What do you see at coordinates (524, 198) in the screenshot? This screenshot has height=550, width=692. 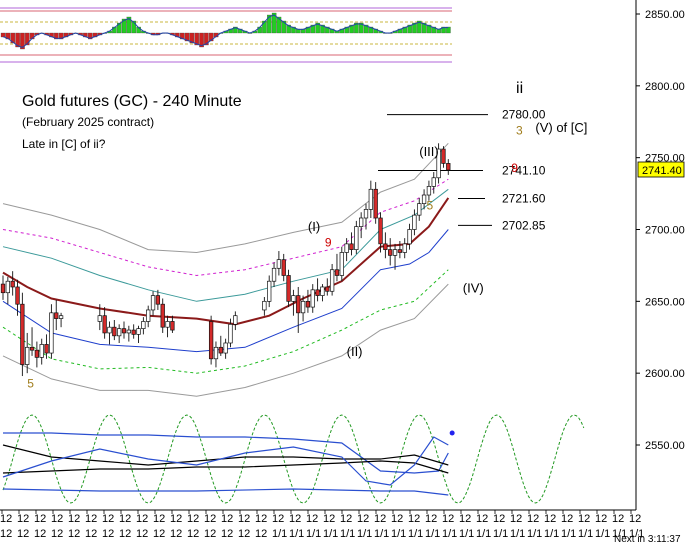 I see `level-label: 2721.60` at bounding box center [524, 198].